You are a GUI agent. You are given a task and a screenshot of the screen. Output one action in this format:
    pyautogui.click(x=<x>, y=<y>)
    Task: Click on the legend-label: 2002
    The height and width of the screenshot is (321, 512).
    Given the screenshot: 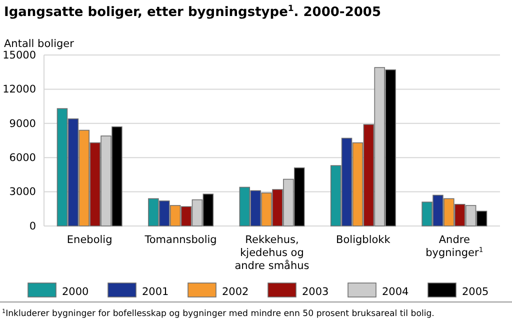 What is the action you would take?
    pyautogui.click(x=235, y=292)
    